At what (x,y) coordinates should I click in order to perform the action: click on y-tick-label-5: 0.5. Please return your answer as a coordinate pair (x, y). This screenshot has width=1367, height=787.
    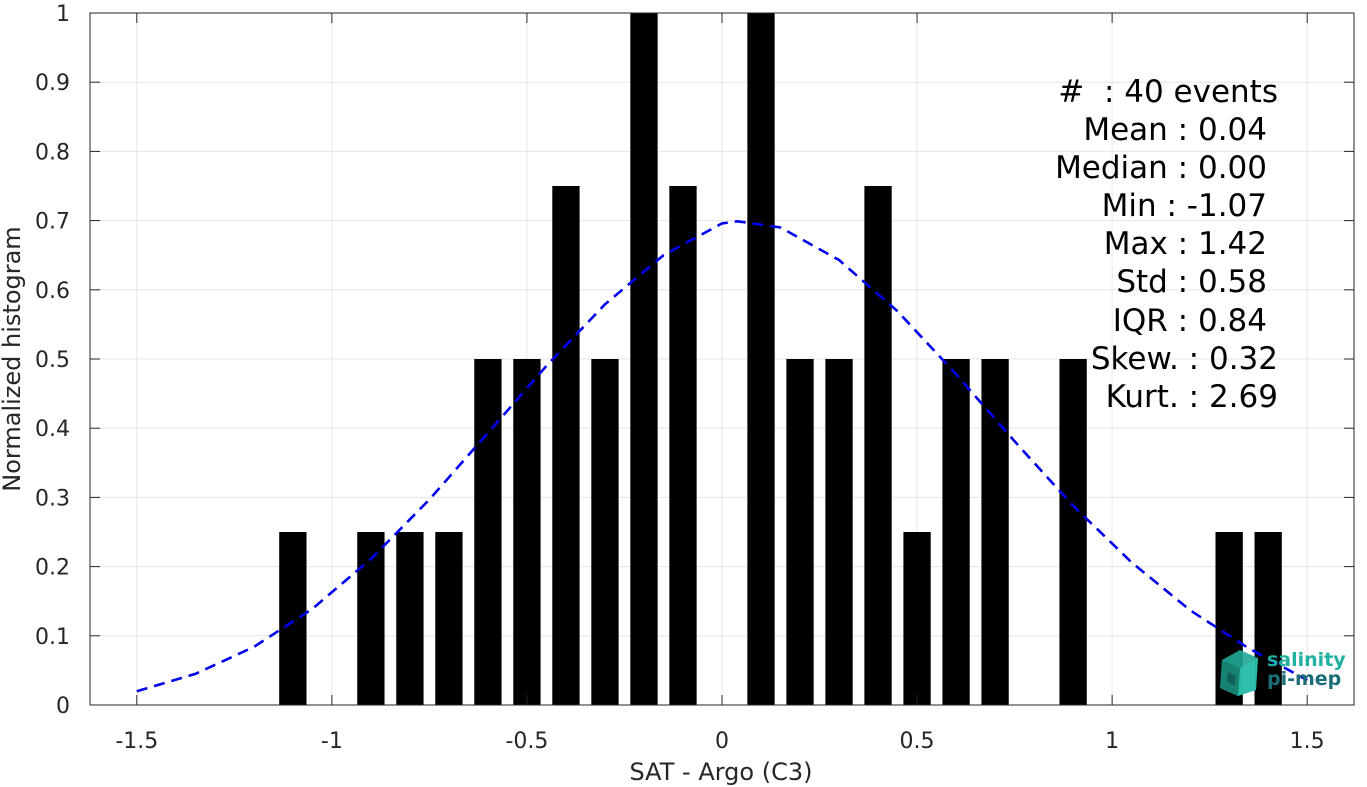
    Looking at the image, I should click on (52, 360).